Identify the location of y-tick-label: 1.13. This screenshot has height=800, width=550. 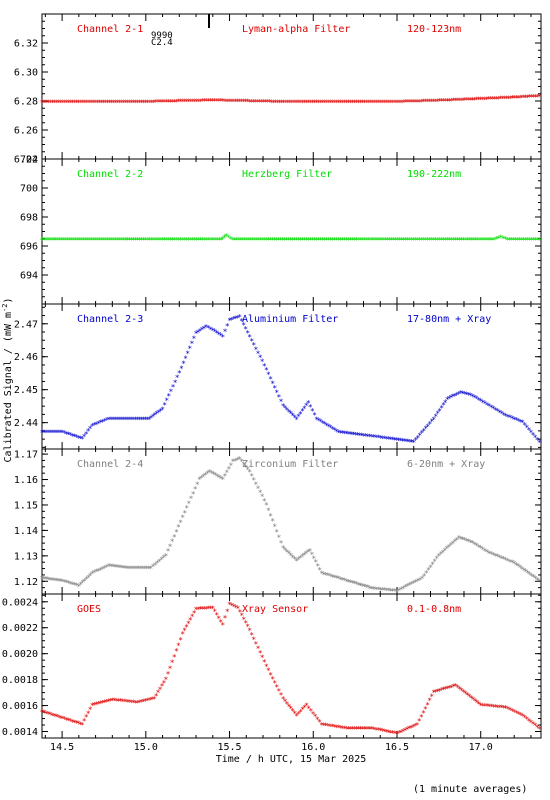
(26, 556).